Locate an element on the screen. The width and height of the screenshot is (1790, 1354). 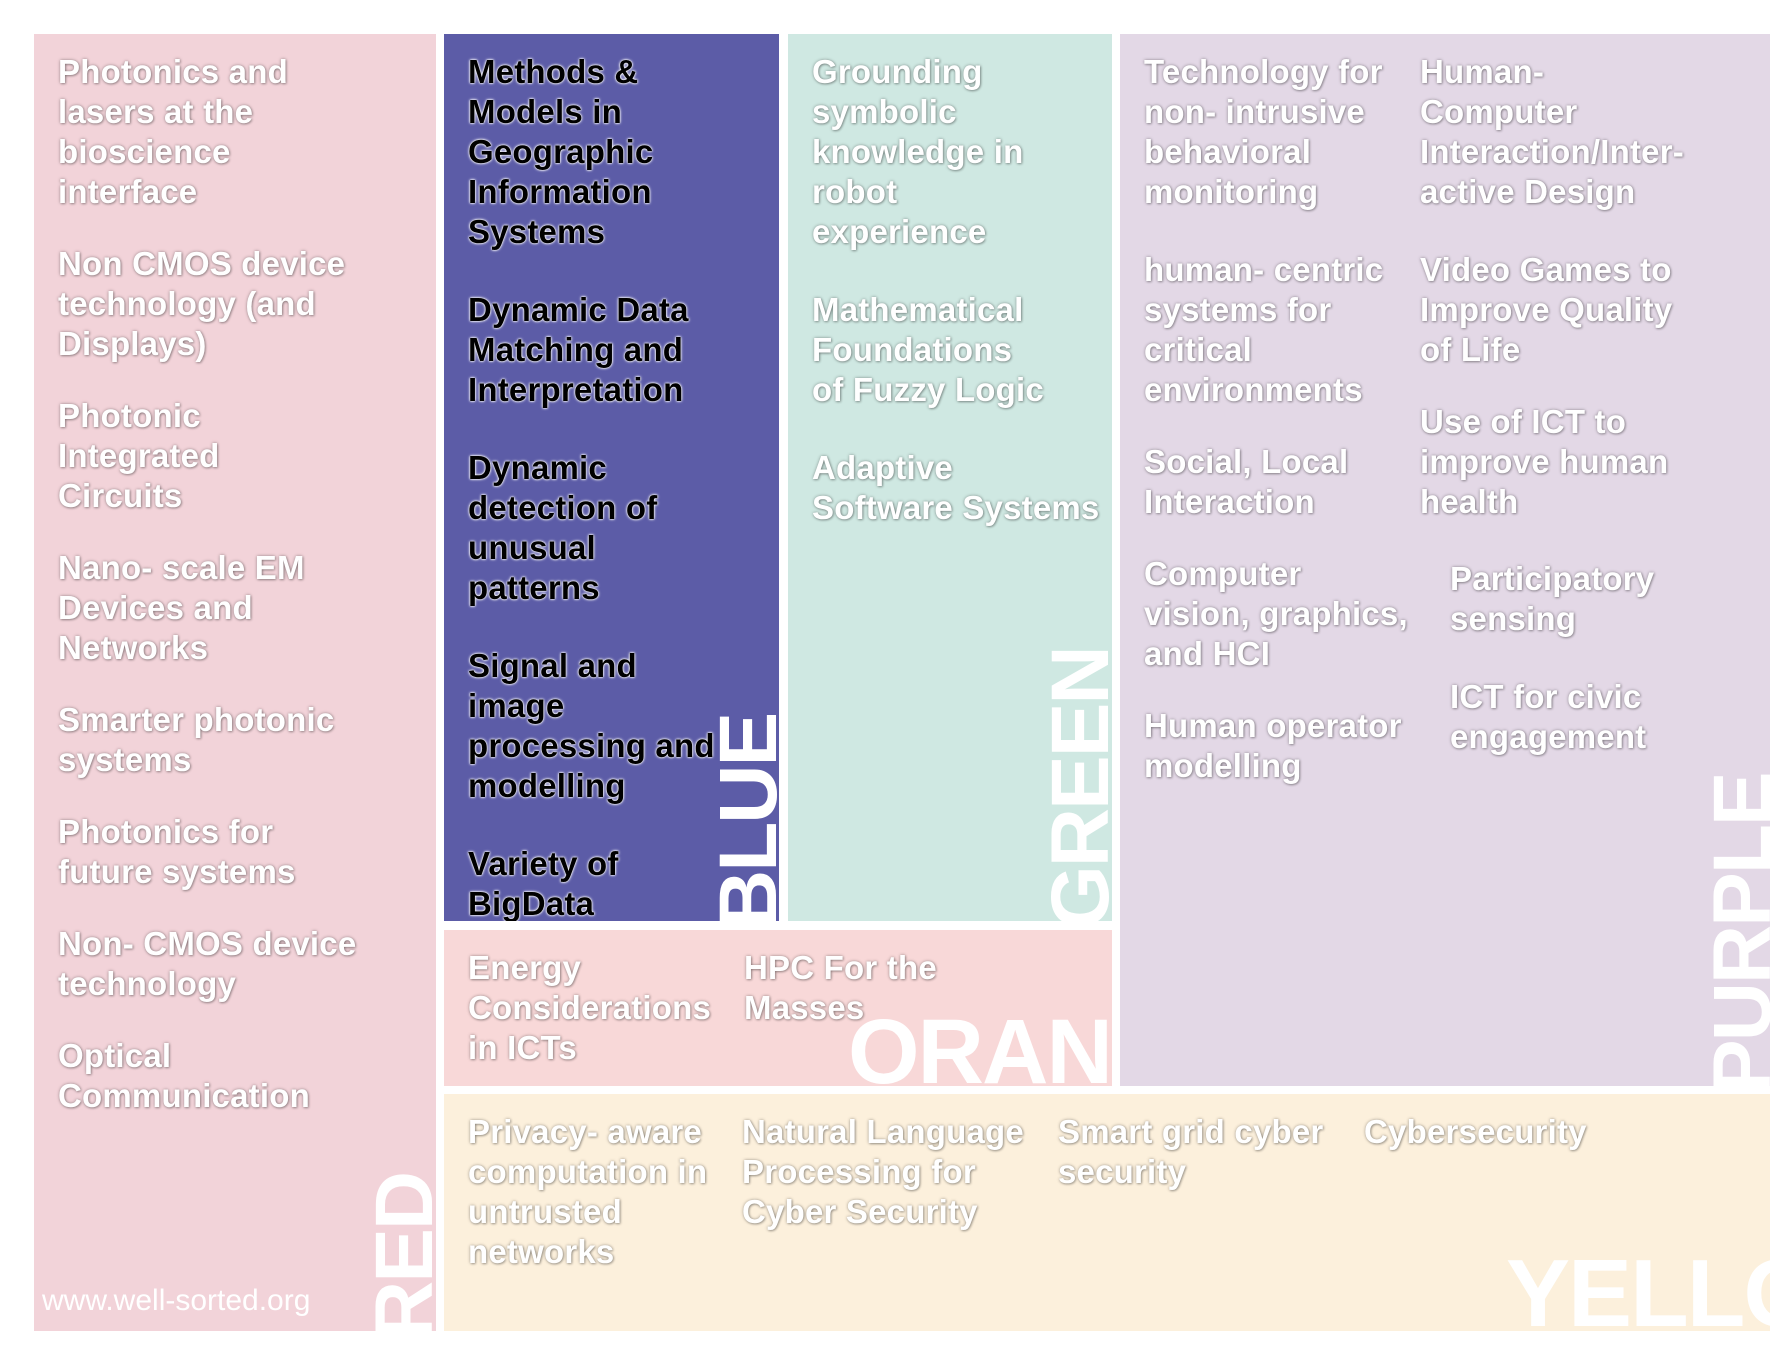
blue-item: Variety of BigData is located at coordinates (543, 883).